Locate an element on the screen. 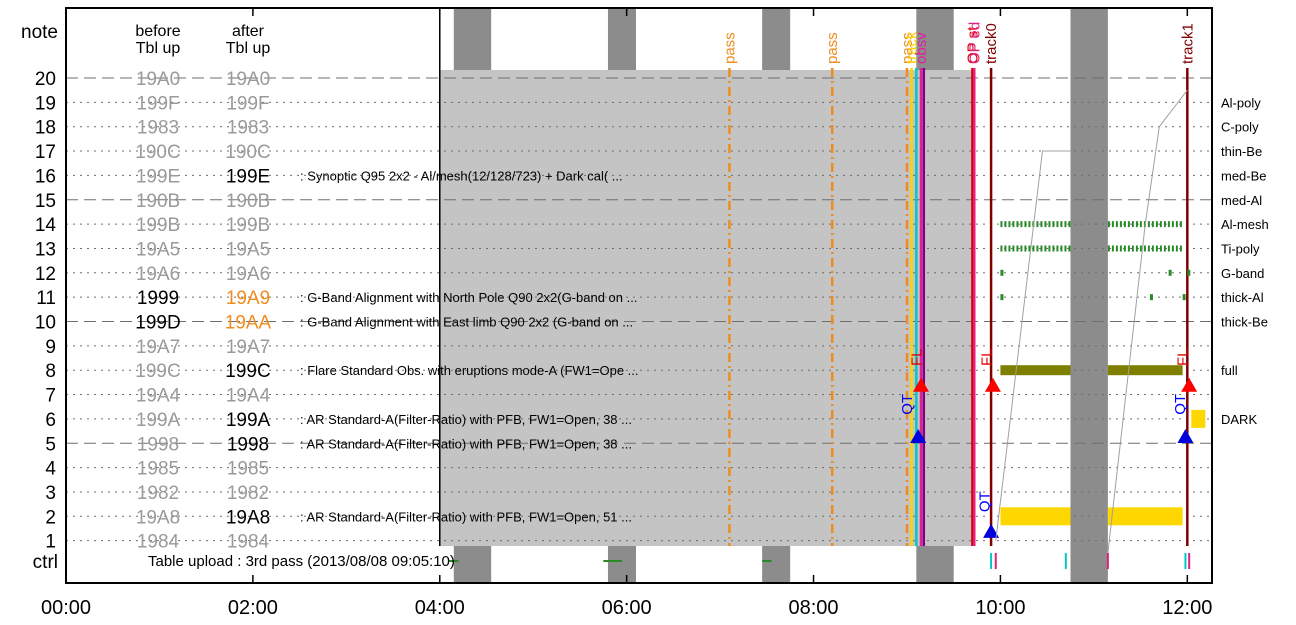 This screenshot has width=1296, height=625. y-tick-label: 8 is located at coordinates (50, 371).